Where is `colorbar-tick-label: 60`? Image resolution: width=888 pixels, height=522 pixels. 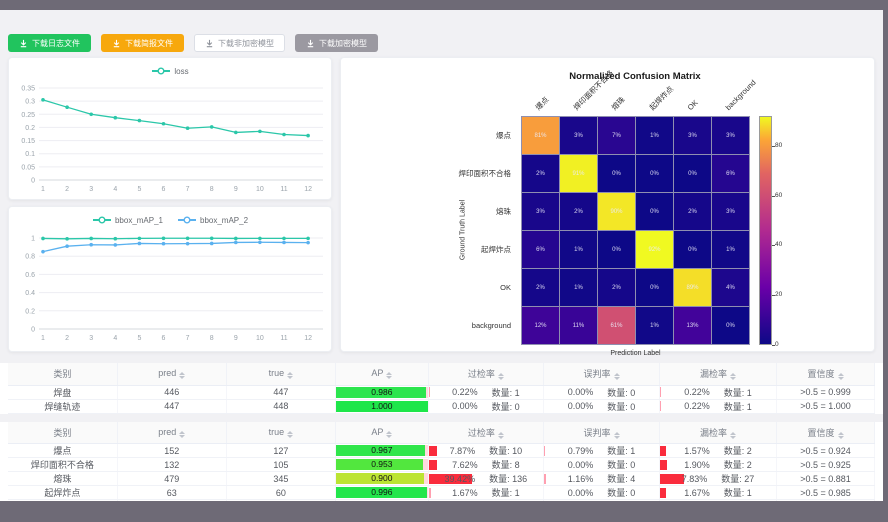 colorbar-tick-label: 60 is located at coordinates (779, 195).